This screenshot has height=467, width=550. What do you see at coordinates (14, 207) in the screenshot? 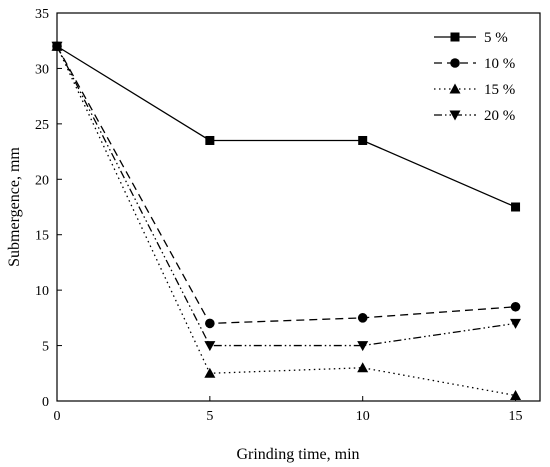
I see `y-axis-title: Submergence, mm` at bounding box center [14, 207].